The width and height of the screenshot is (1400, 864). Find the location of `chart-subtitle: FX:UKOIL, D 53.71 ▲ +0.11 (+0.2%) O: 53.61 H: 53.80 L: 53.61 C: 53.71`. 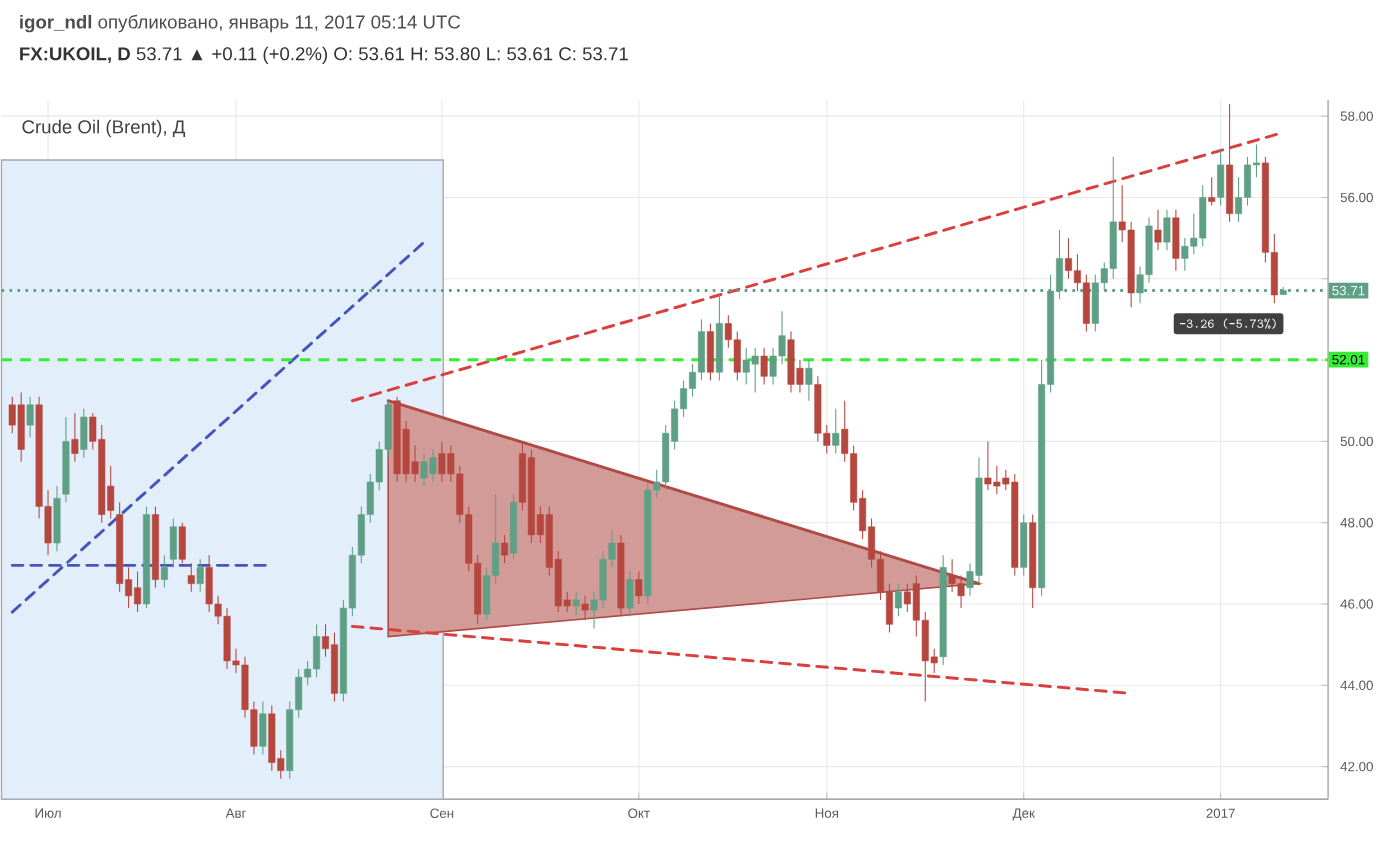

chart-subtitle: FX:UKOIL, D 53.71 ▲ +0.11 (+0.2%) O: 53.61 H: 53.80 L: 53.61 C: 53.71 is located at coordinates (324, 56).